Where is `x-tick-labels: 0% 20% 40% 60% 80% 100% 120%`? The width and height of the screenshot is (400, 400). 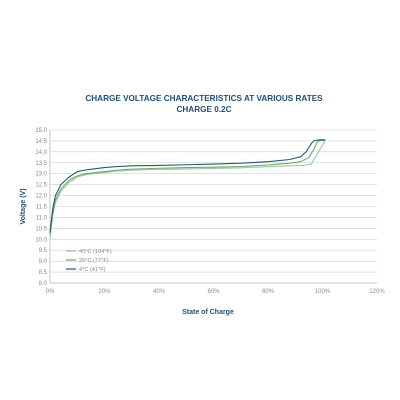 x-tick-labels: 0% 20% 40% 60% 80% 100% 120% is located at coordinates (216, 292).